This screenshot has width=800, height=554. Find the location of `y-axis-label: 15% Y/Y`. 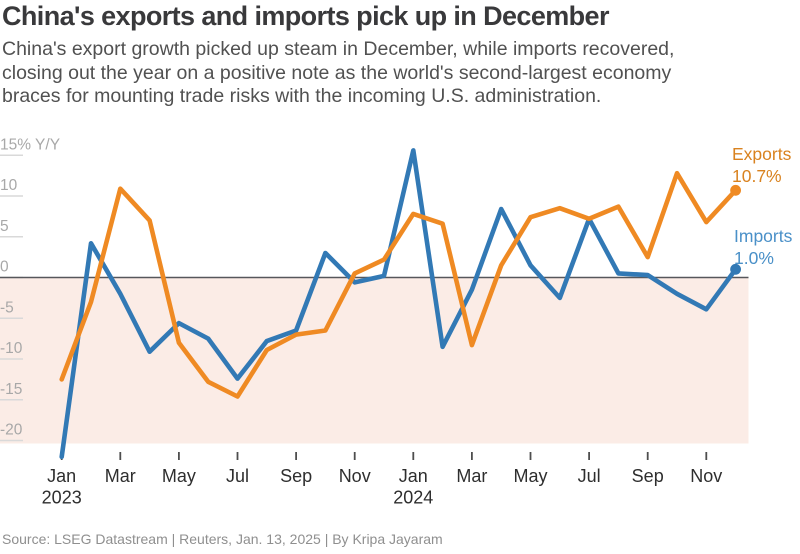

y-axis-label: 15% Y/Y is located at coordinates (30, 144).